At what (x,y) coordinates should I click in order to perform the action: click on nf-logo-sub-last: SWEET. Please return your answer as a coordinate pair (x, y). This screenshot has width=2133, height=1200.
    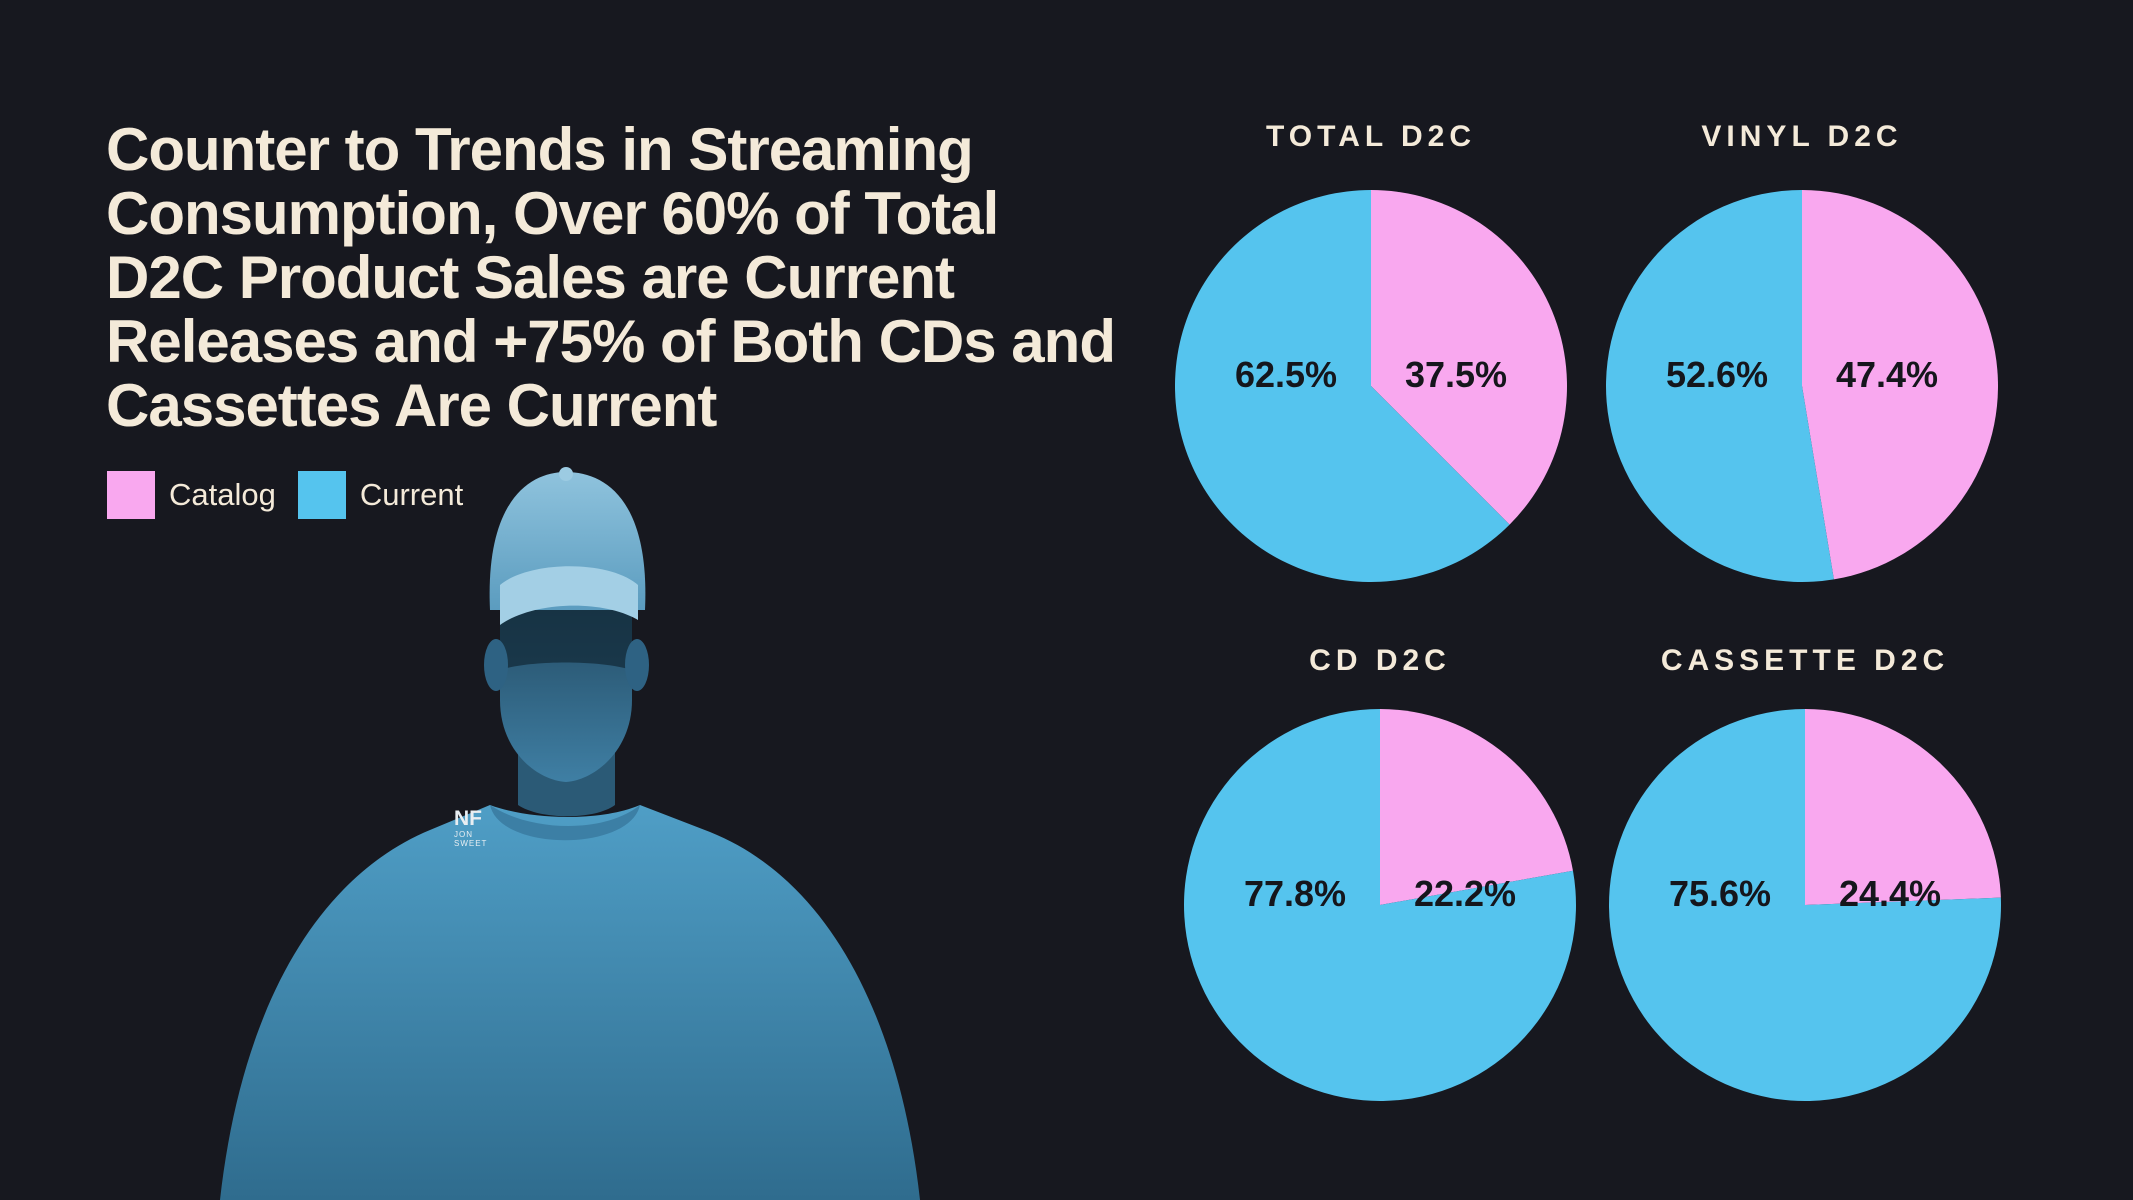
    Looking at the image, I should click on (471, 843).